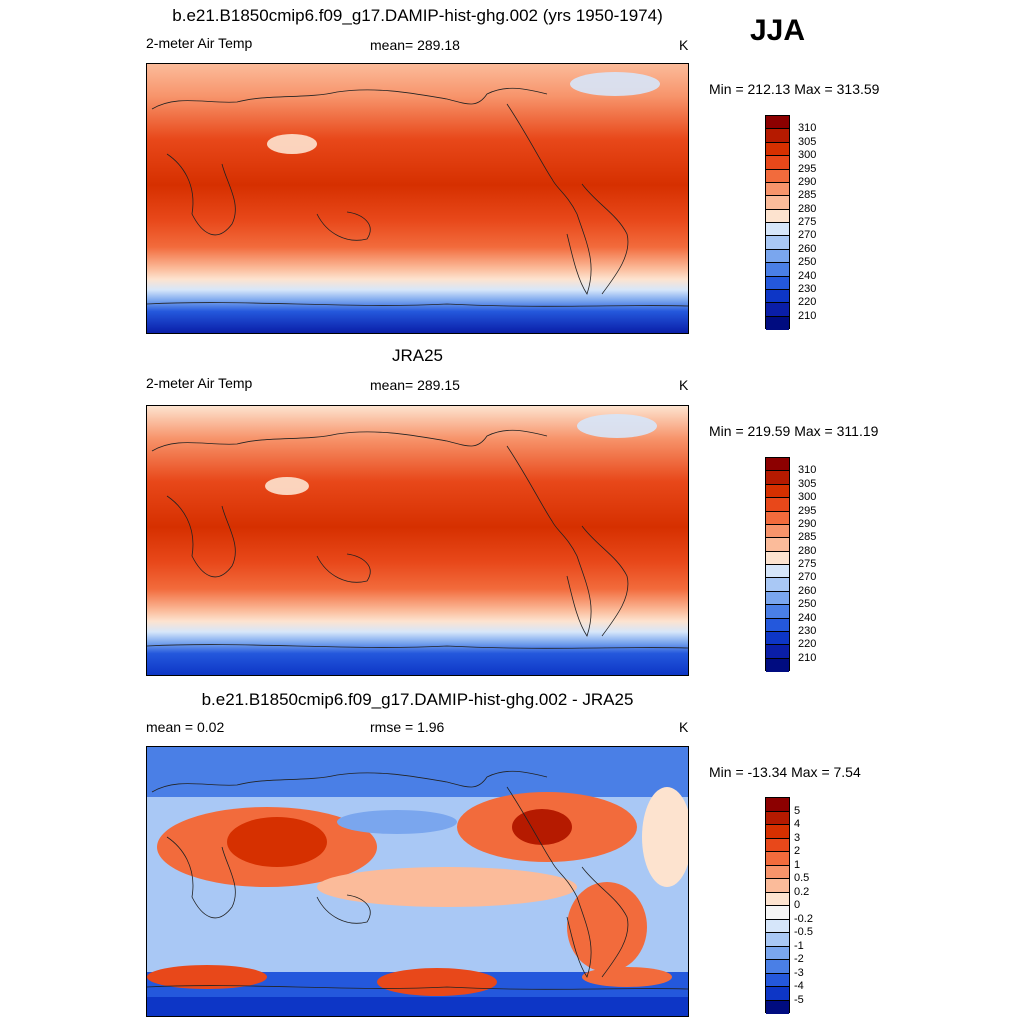 The height and width of the screenshot is (1024, 1024). What do you see at coordinates (794, 89) in the screenshot?
I see `panel-1-minmax-label: Min = 212.13 Max = 313.59` at bounding box center [794, 89].